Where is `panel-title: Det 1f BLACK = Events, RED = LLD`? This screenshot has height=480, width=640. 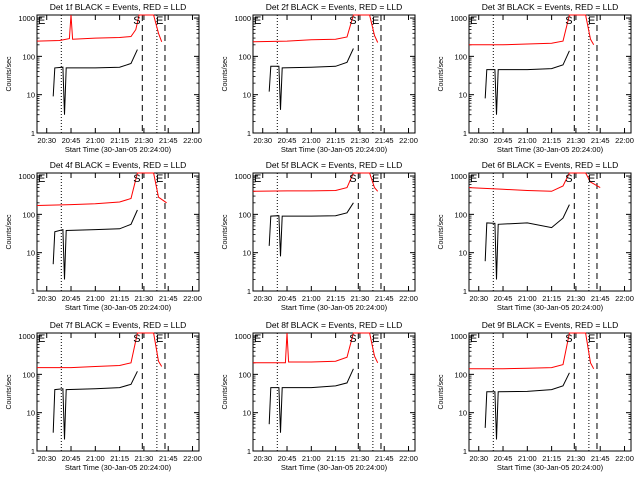 panel-title: Det 1f BLACK = Events, RED = LLD is located at coordinates (118, 7).